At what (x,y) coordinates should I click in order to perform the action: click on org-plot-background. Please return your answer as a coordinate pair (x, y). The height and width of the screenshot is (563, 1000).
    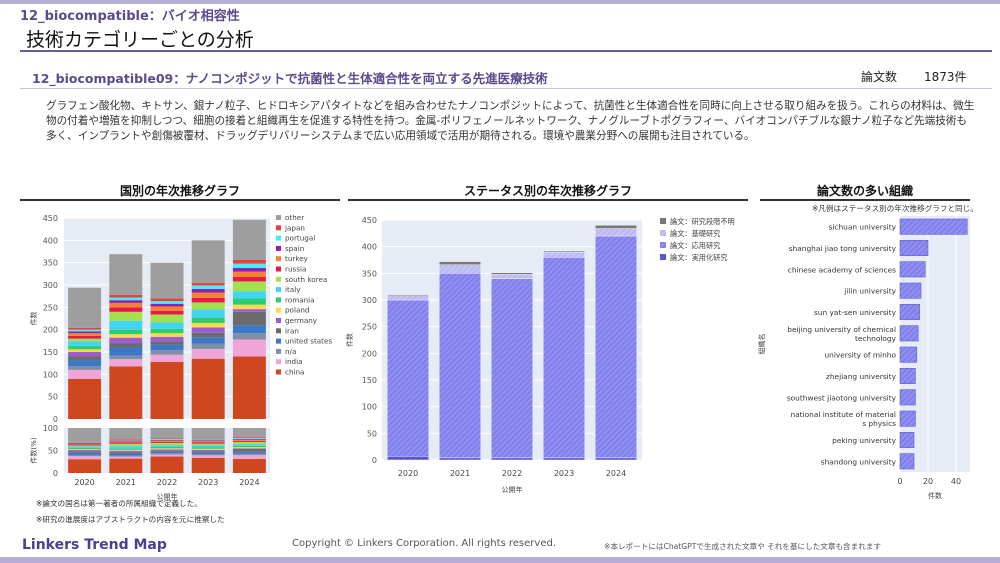
    Looking at the image, I should click on (935, 344).